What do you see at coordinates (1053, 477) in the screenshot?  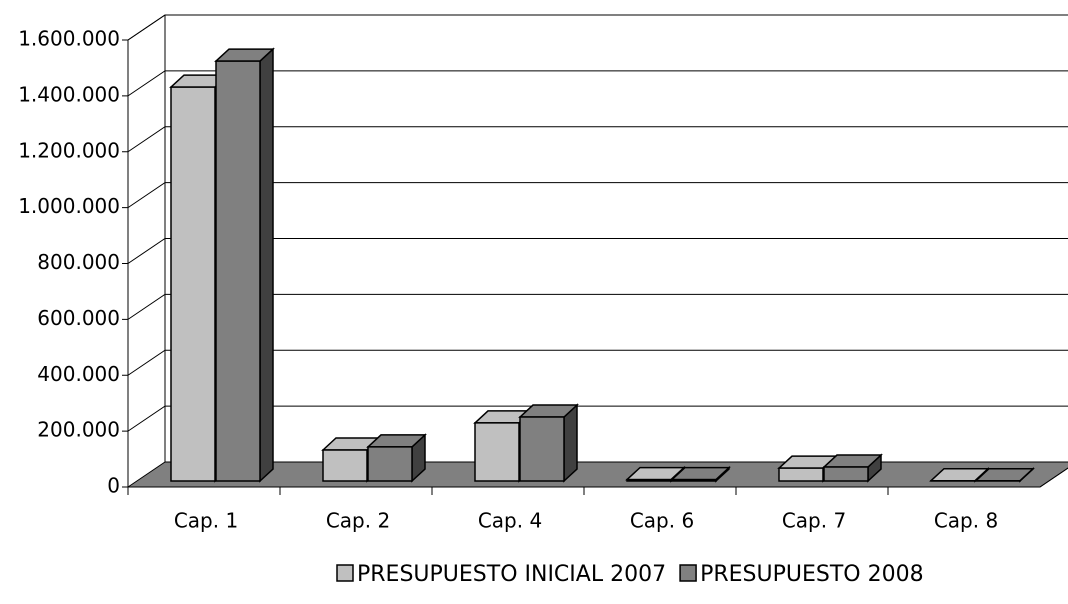 I see `x-axis-edge` at bounding box center [1053, 477].